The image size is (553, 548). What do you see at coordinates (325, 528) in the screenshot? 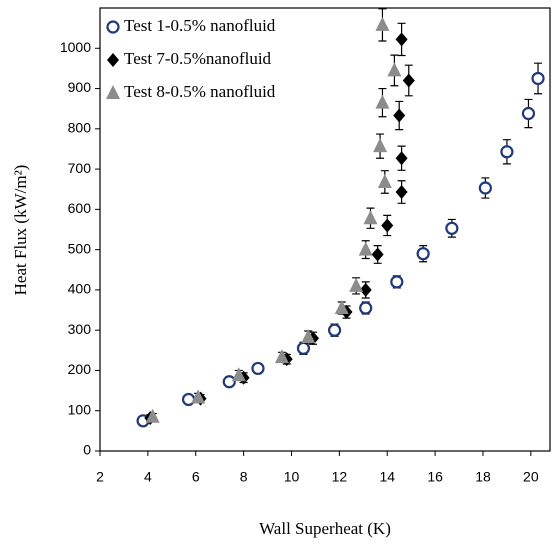
I see `x-axis-title: Wall Superheat (K)` at bounding box center [325, 528].